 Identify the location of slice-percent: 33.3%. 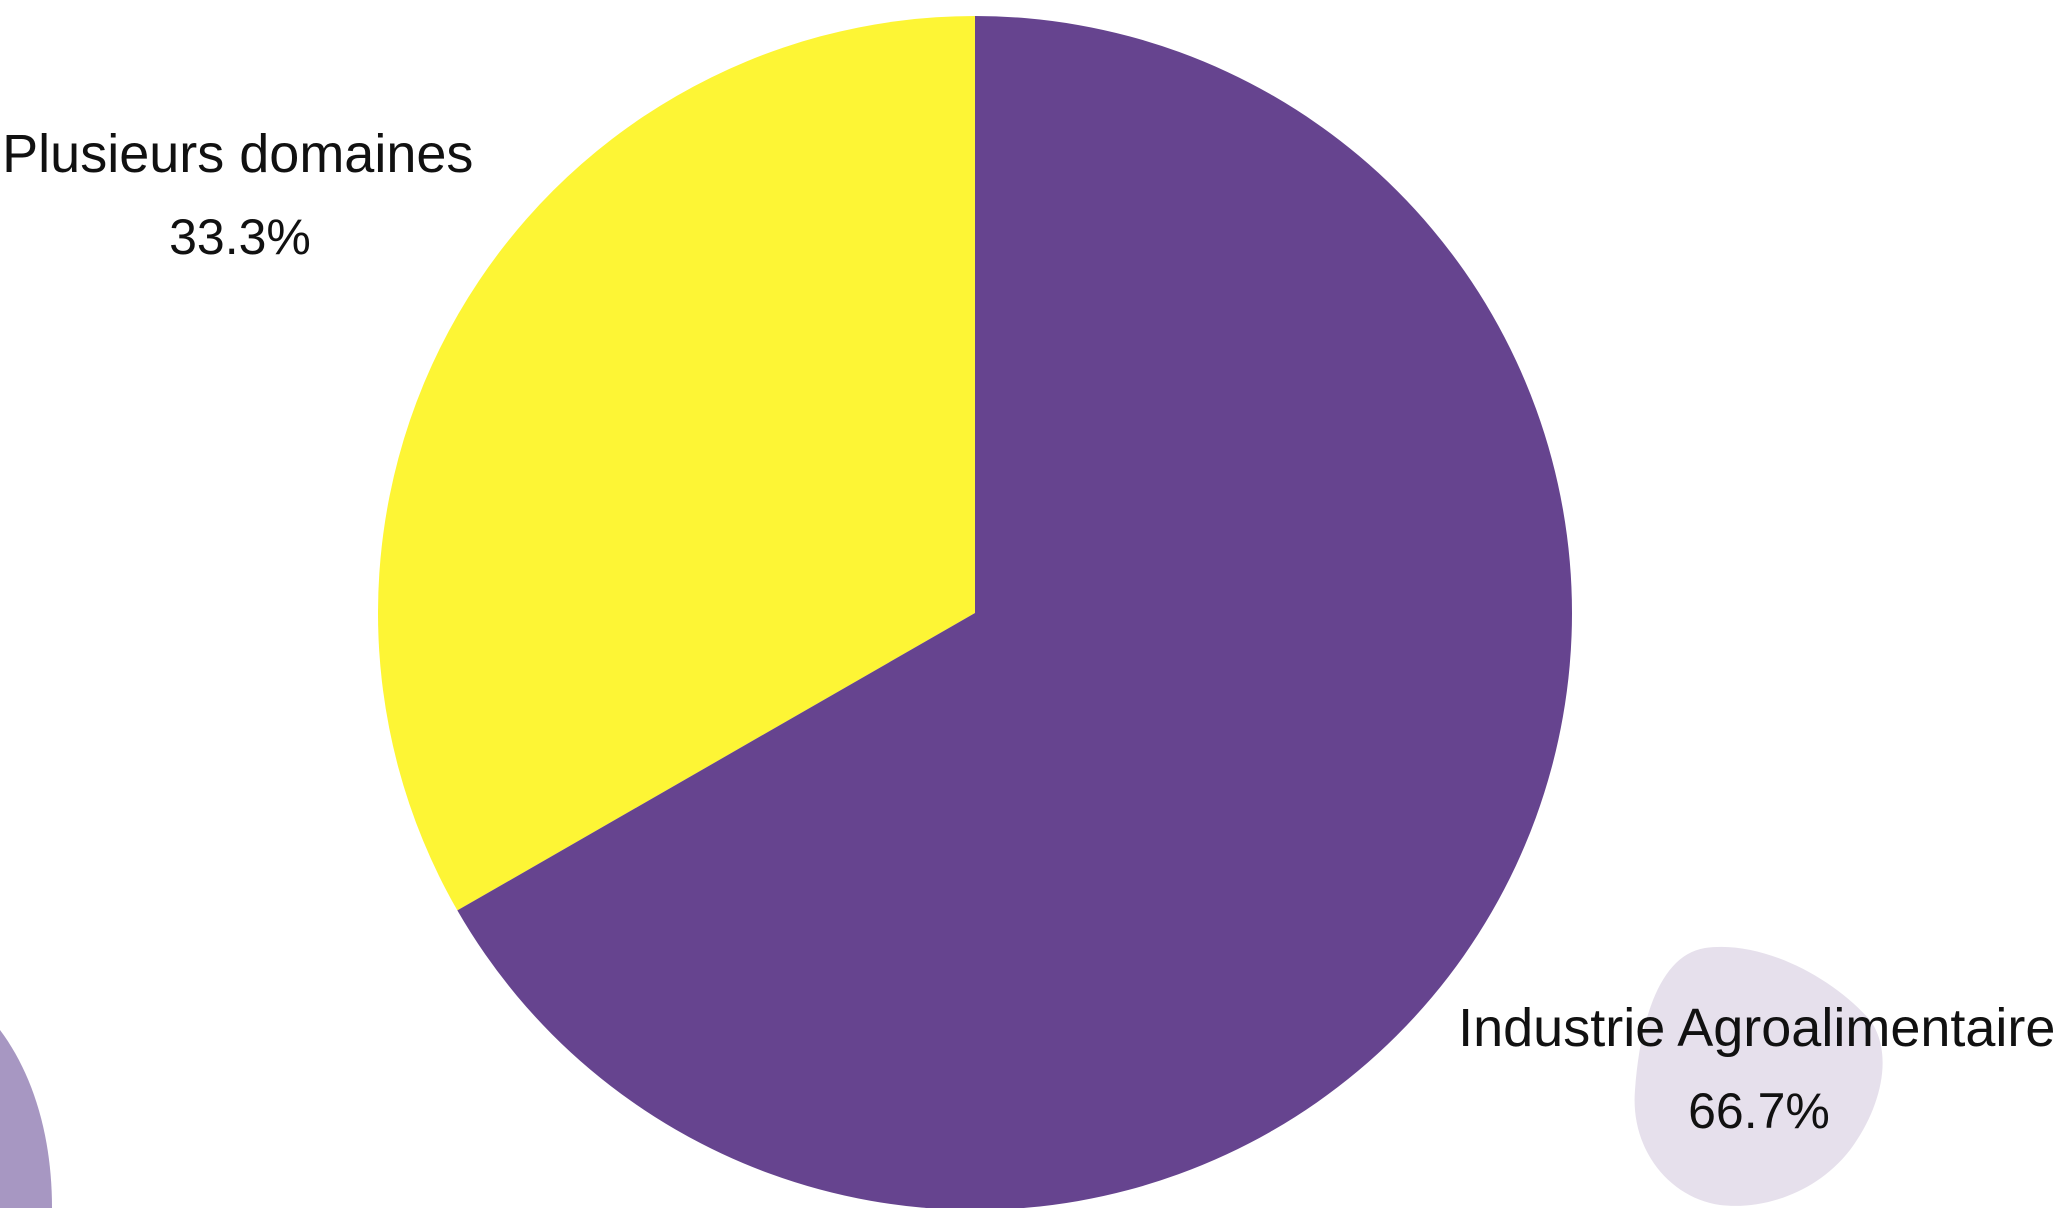
(240, 237).